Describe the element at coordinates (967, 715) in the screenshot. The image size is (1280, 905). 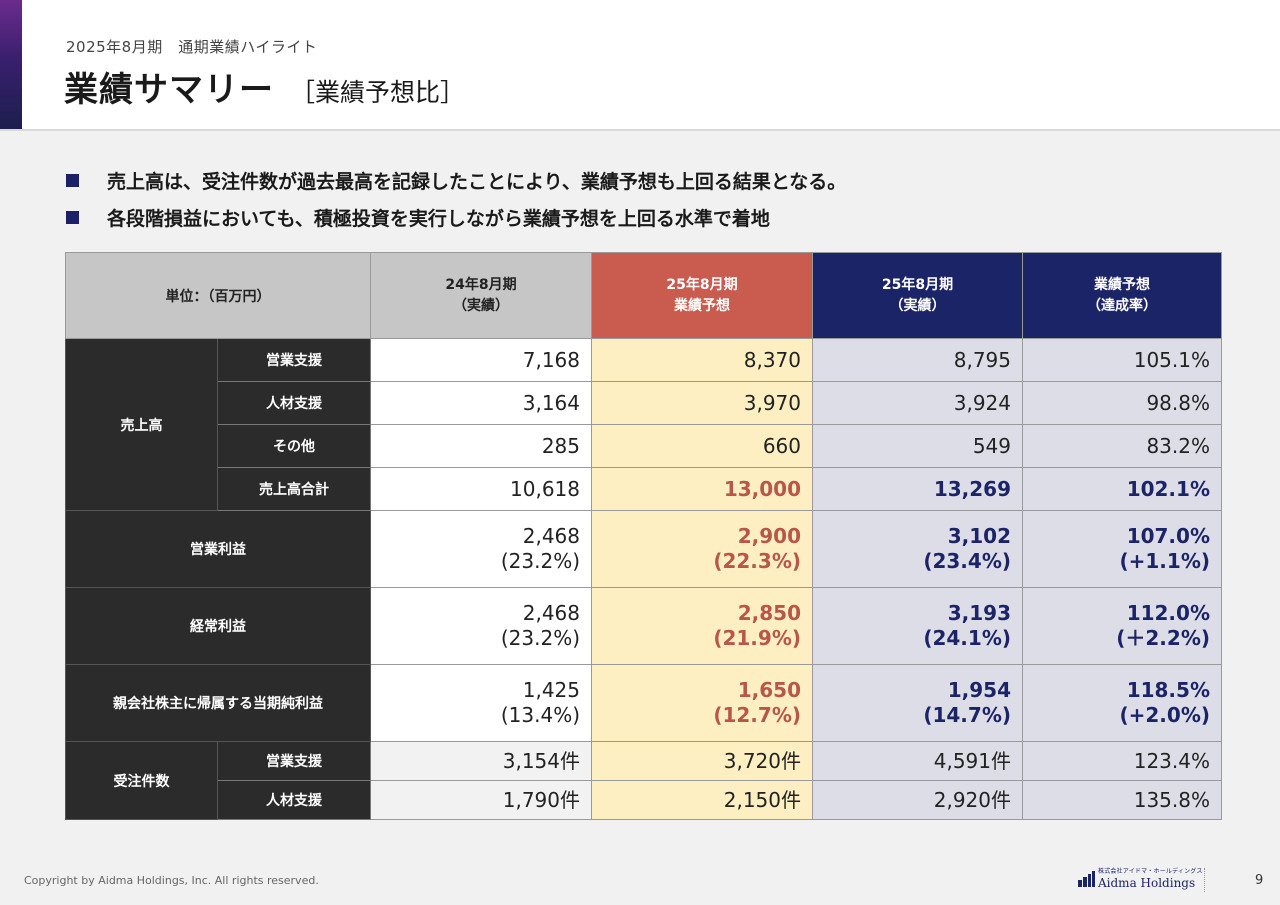
I see `cell-sub: (14.7%)` at that location.